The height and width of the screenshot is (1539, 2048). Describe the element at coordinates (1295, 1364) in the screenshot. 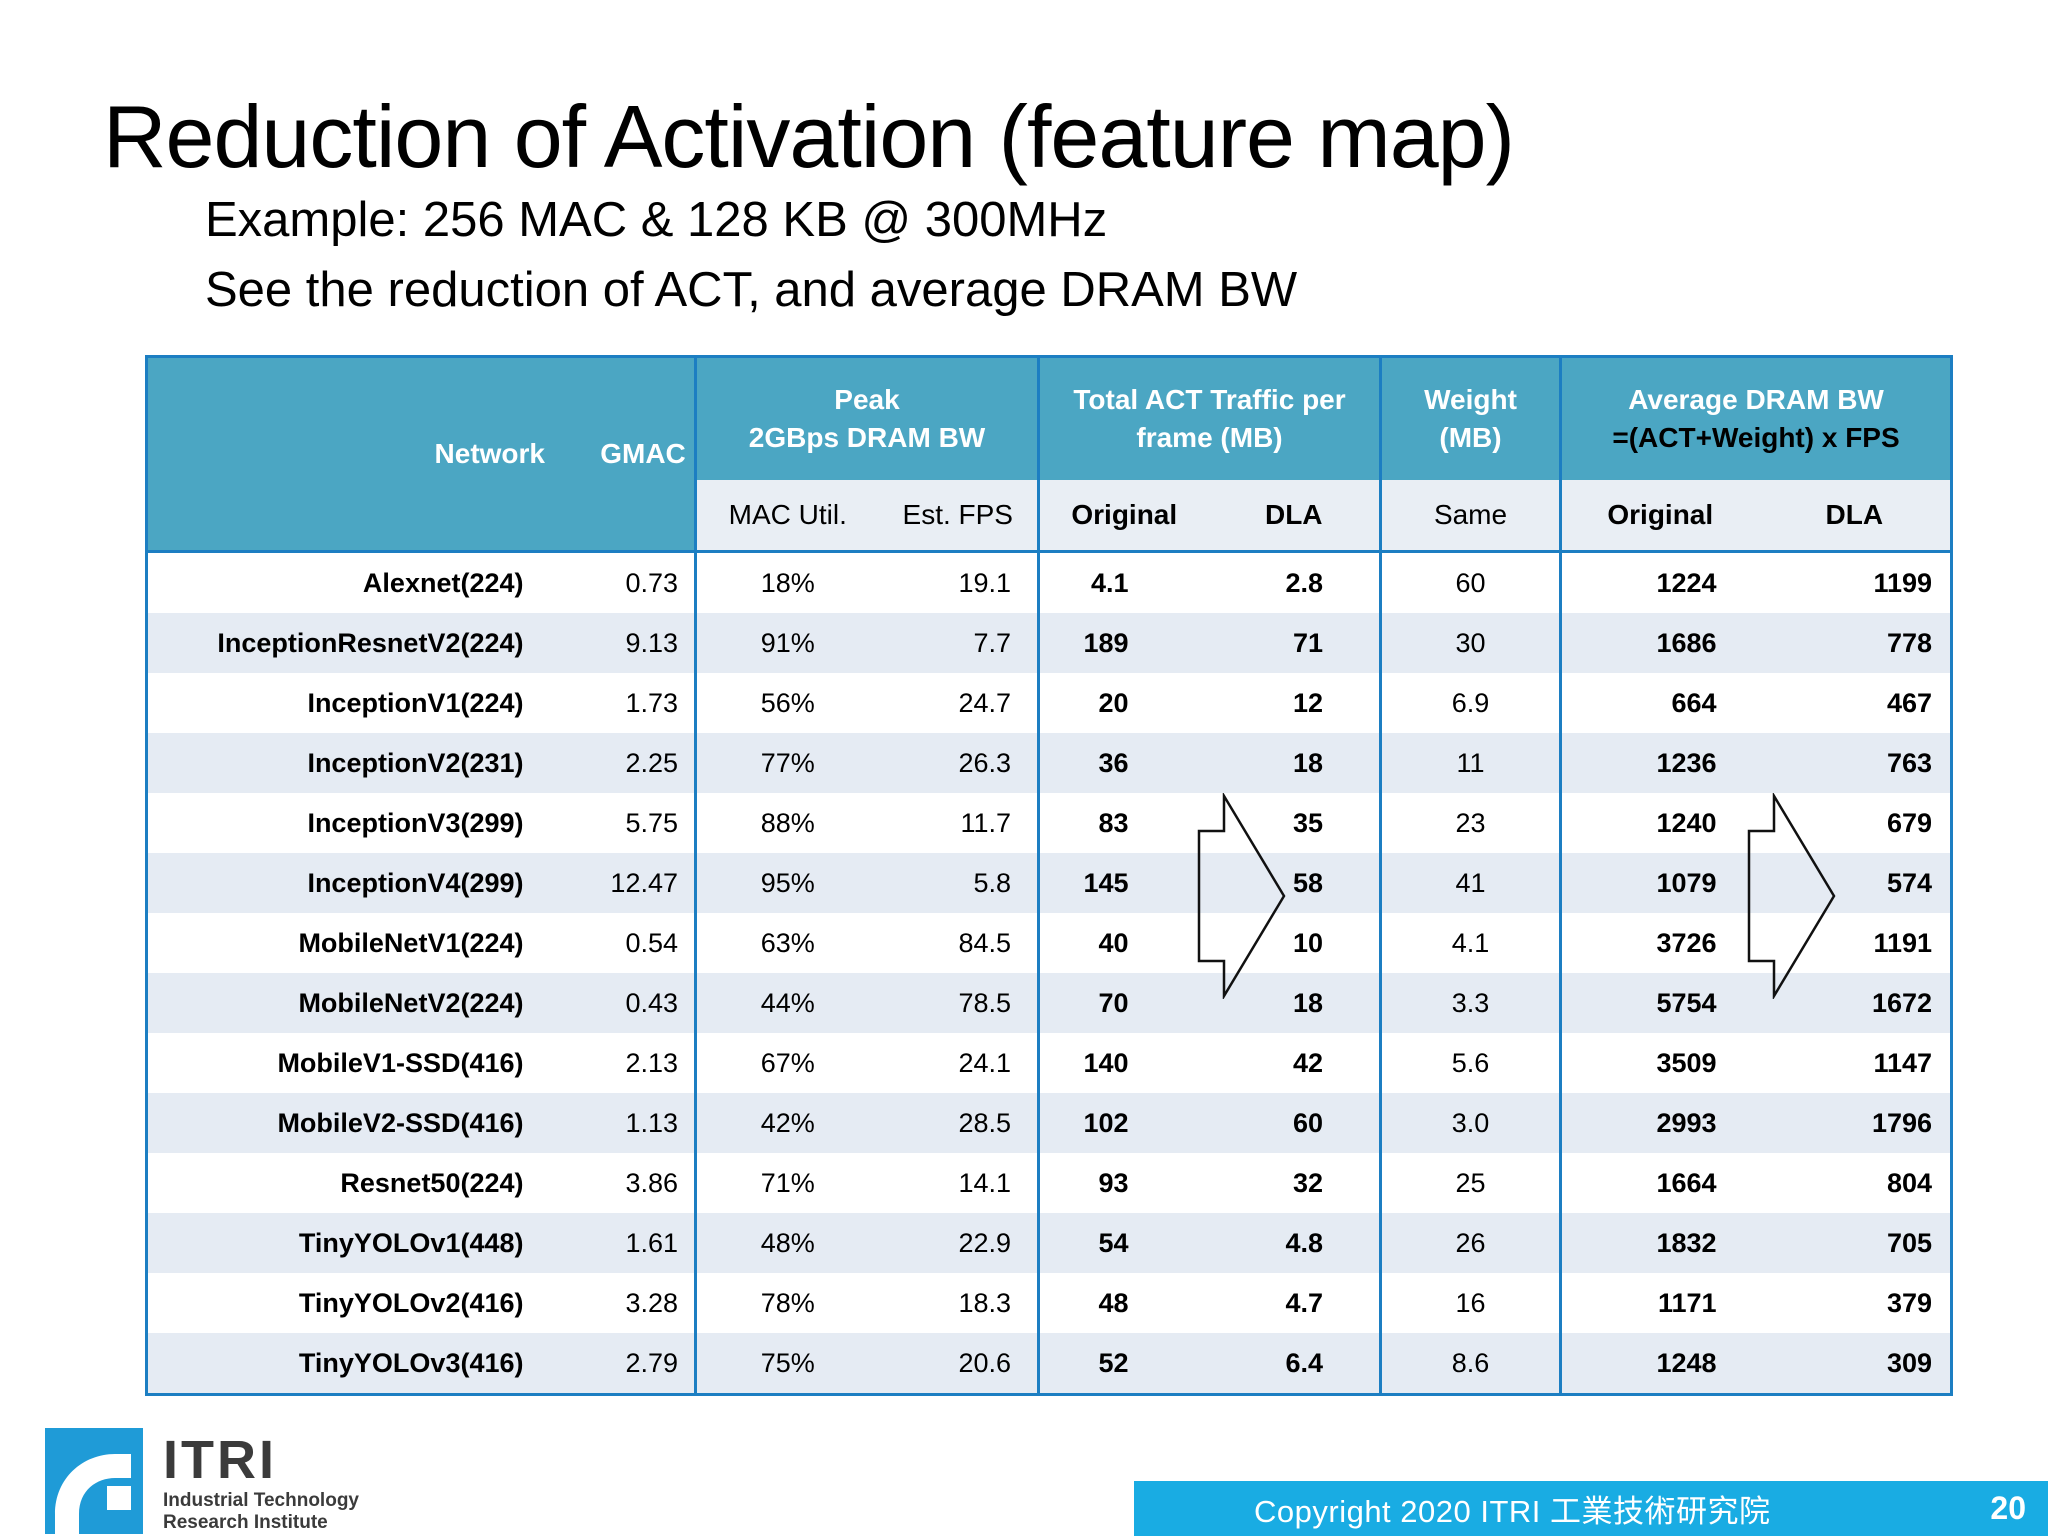

I see `cell-act-dla: 6.4` at that location.